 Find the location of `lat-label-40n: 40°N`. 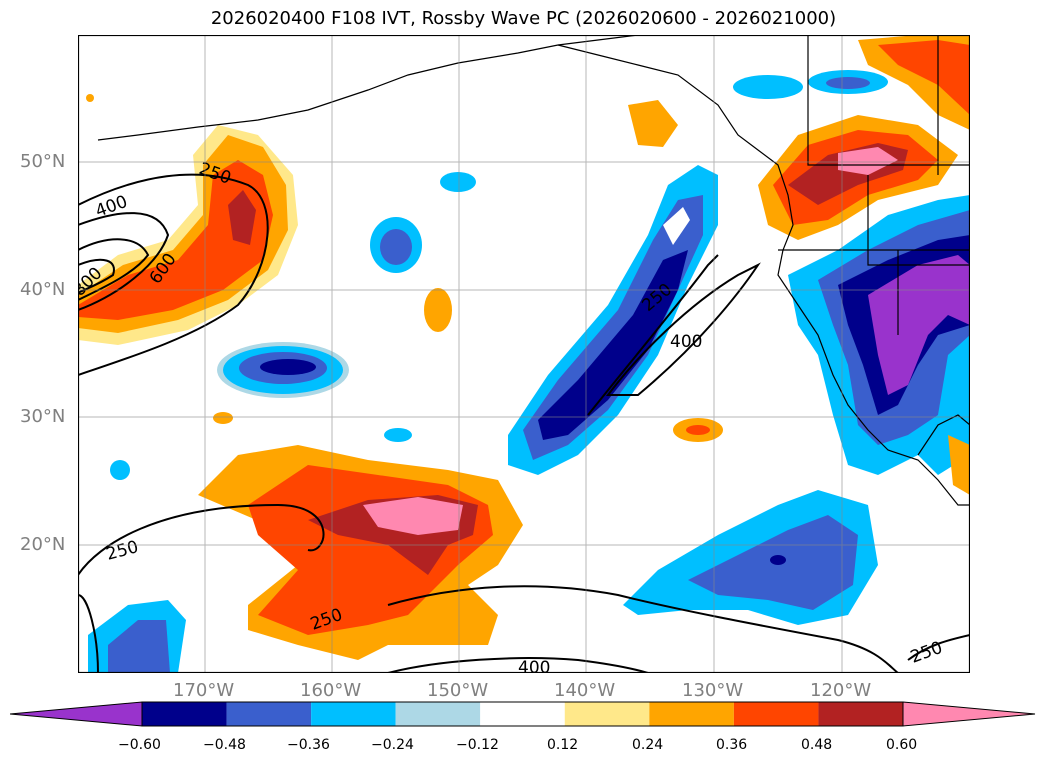

lat-label-40n: 40°N is located at coordinates (43, 289).